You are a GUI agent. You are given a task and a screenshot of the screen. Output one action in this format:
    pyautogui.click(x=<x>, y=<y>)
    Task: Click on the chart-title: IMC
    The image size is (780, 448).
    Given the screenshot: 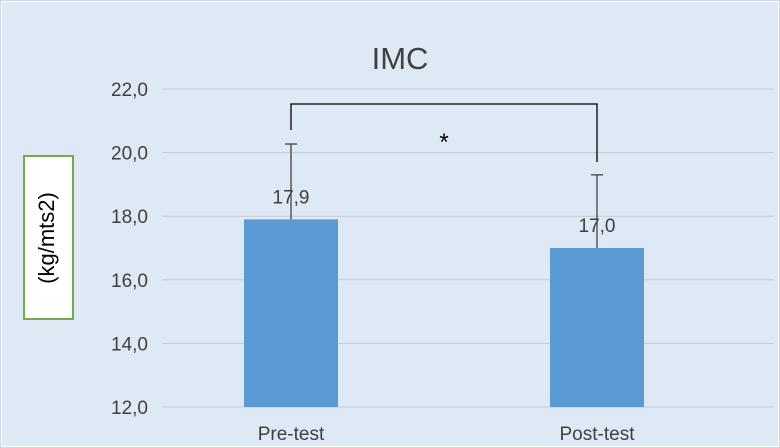 What is the action you would take?
    pyautogui.click(x=400, y=58)
    